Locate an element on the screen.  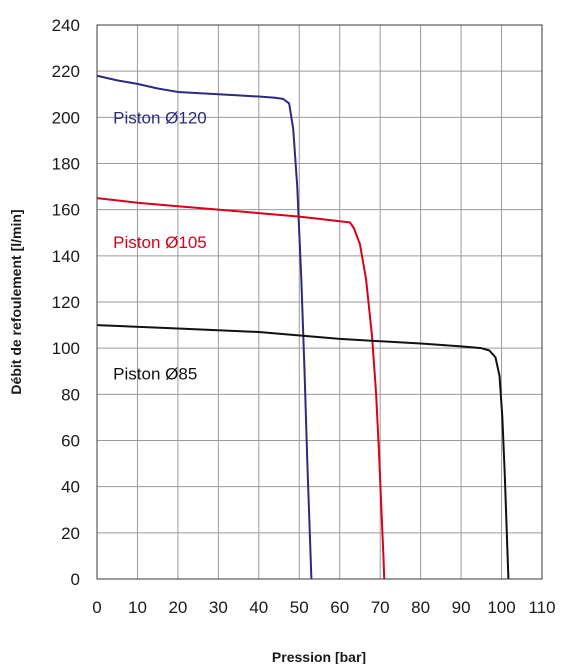
series-label-2: Piston Ø85 is located at coordinates (155, 374).